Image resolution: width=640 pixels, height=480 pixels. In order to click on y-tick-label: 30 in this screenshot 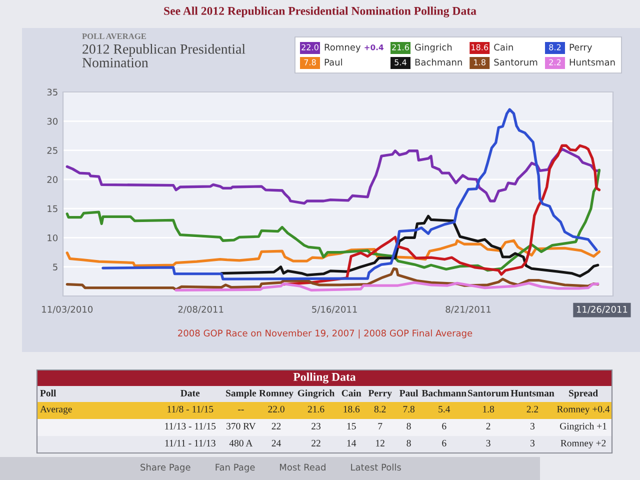, I will do `click(52, 121)`.